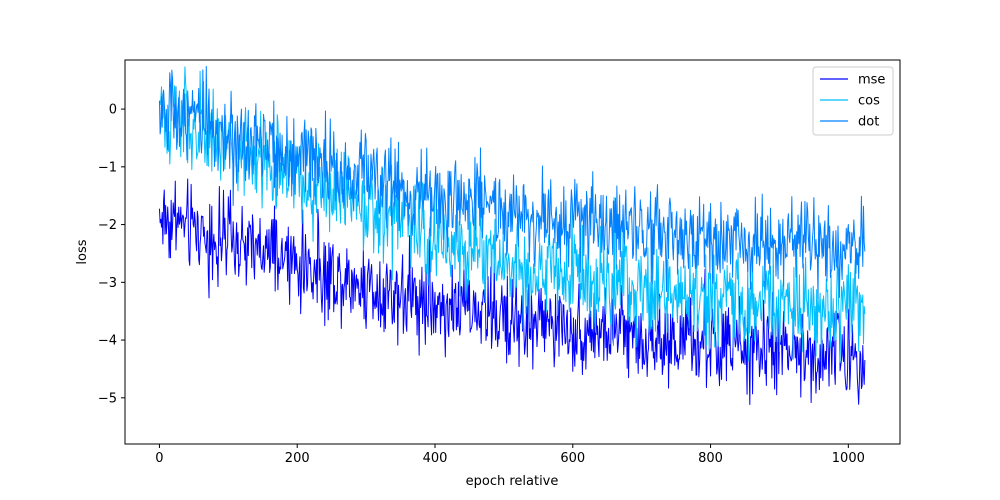  I want to click on x-tick-label: 800, so click(710, 458).